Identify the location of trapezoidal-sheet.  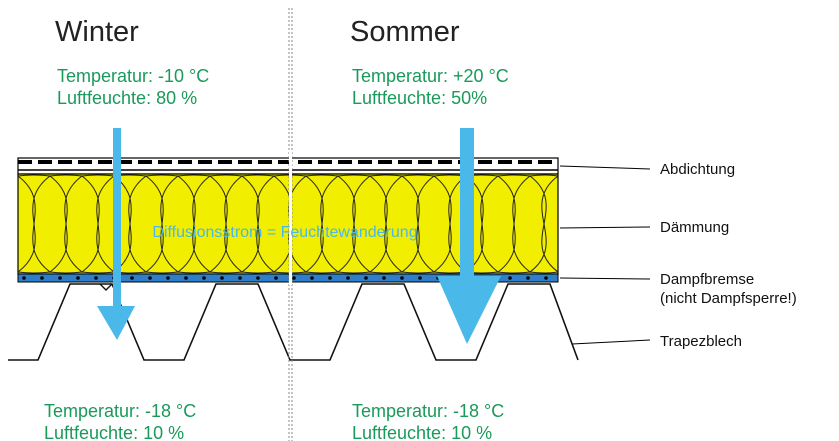
(293, 322).